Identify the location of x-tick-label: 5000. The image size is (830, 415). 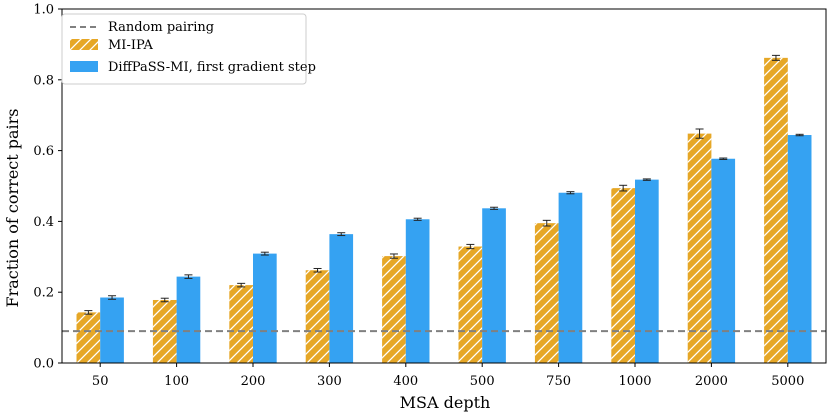
(787, 381).